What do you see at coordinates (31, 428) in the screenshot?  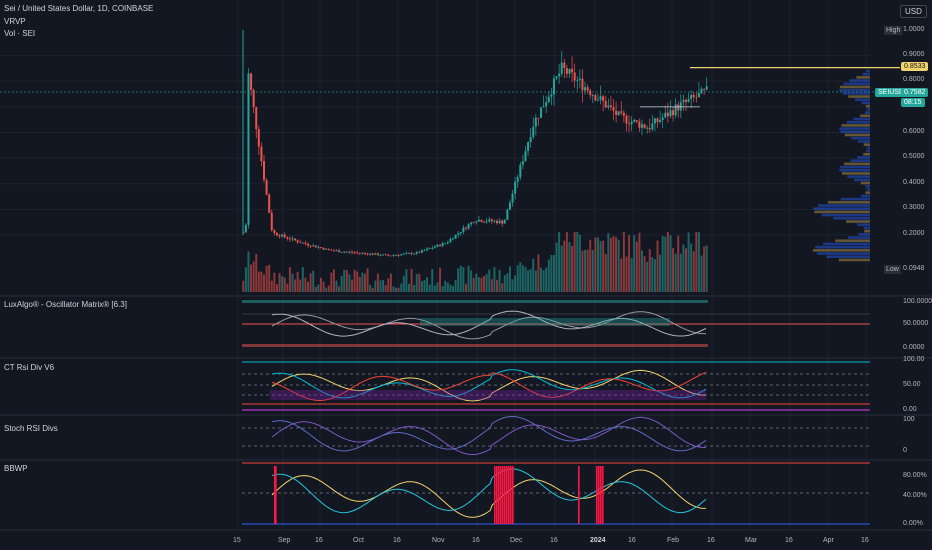 I see `stoch-pane-title: Stoch RSI Divs` at bounding box center [31, 428].